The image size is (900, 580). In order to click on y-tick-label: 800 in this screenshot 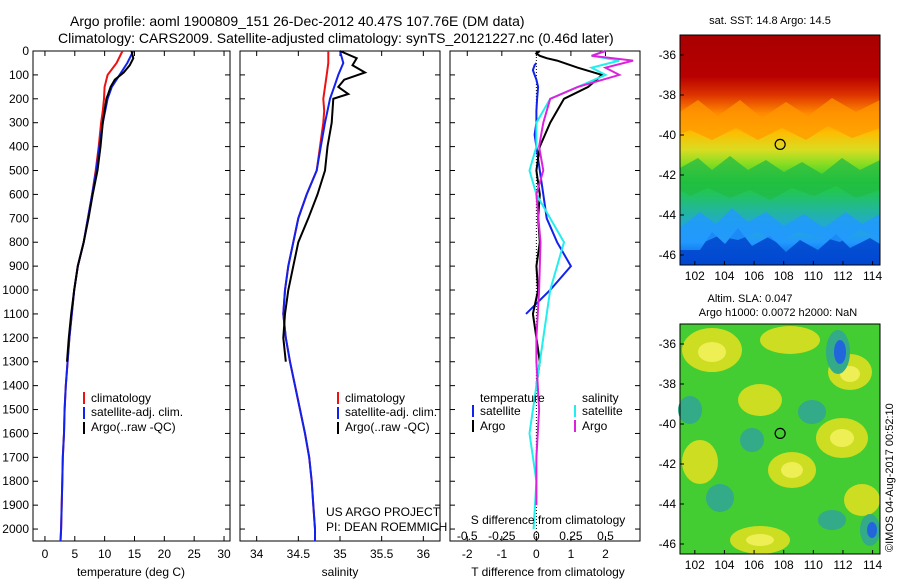, I will do `click(19, 242)`.